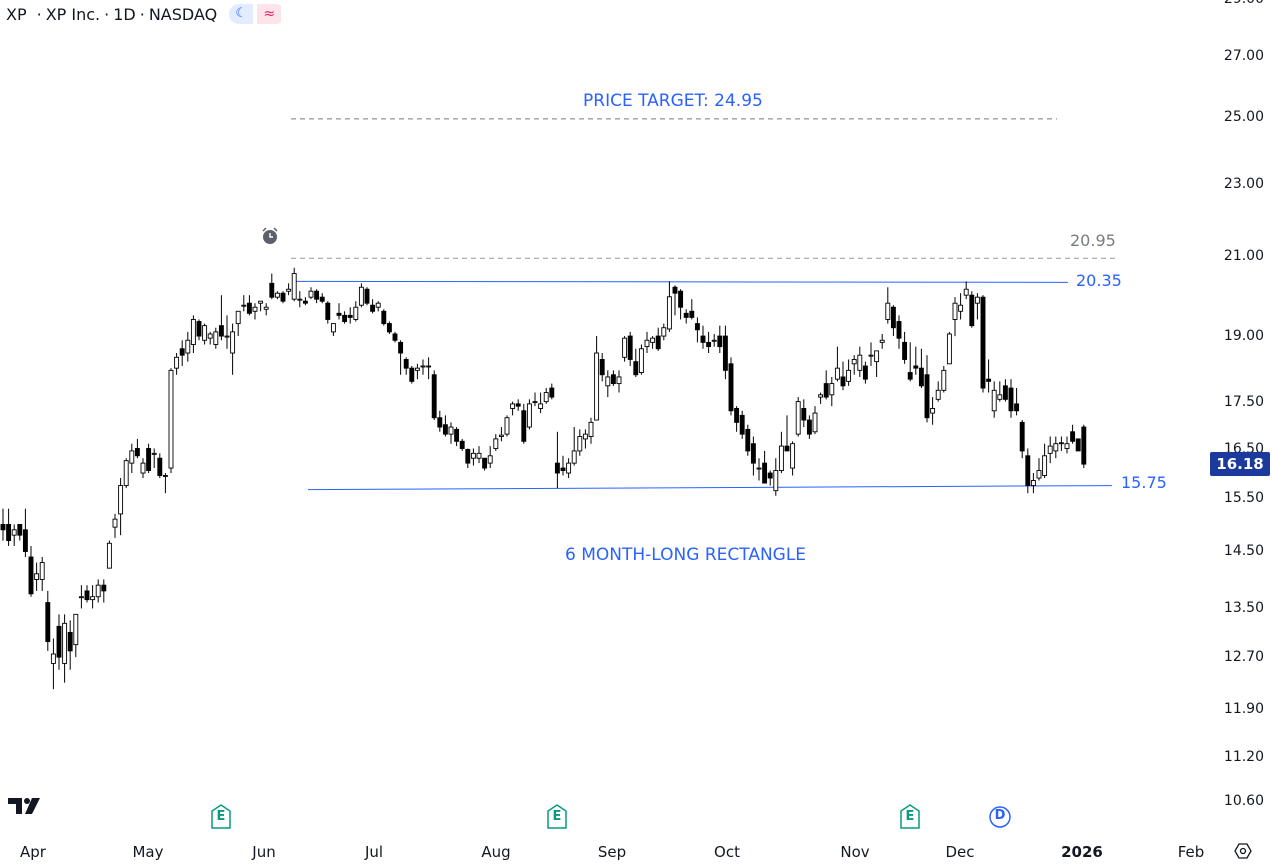  What do you see at coordinates (269, 14) in the screenshot?
I see `wave-icon: ≈` at bounding box center [269, 14].